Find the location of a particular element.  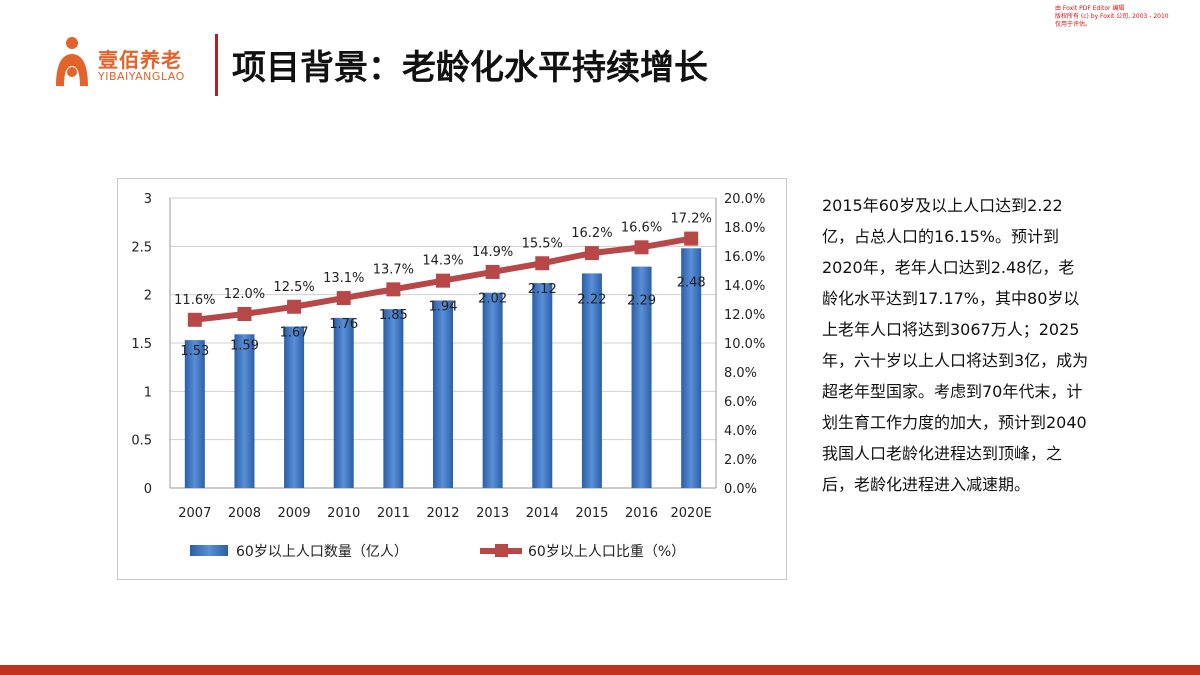

bar-data-label: 1.53 is located at coordinates (194, 351).